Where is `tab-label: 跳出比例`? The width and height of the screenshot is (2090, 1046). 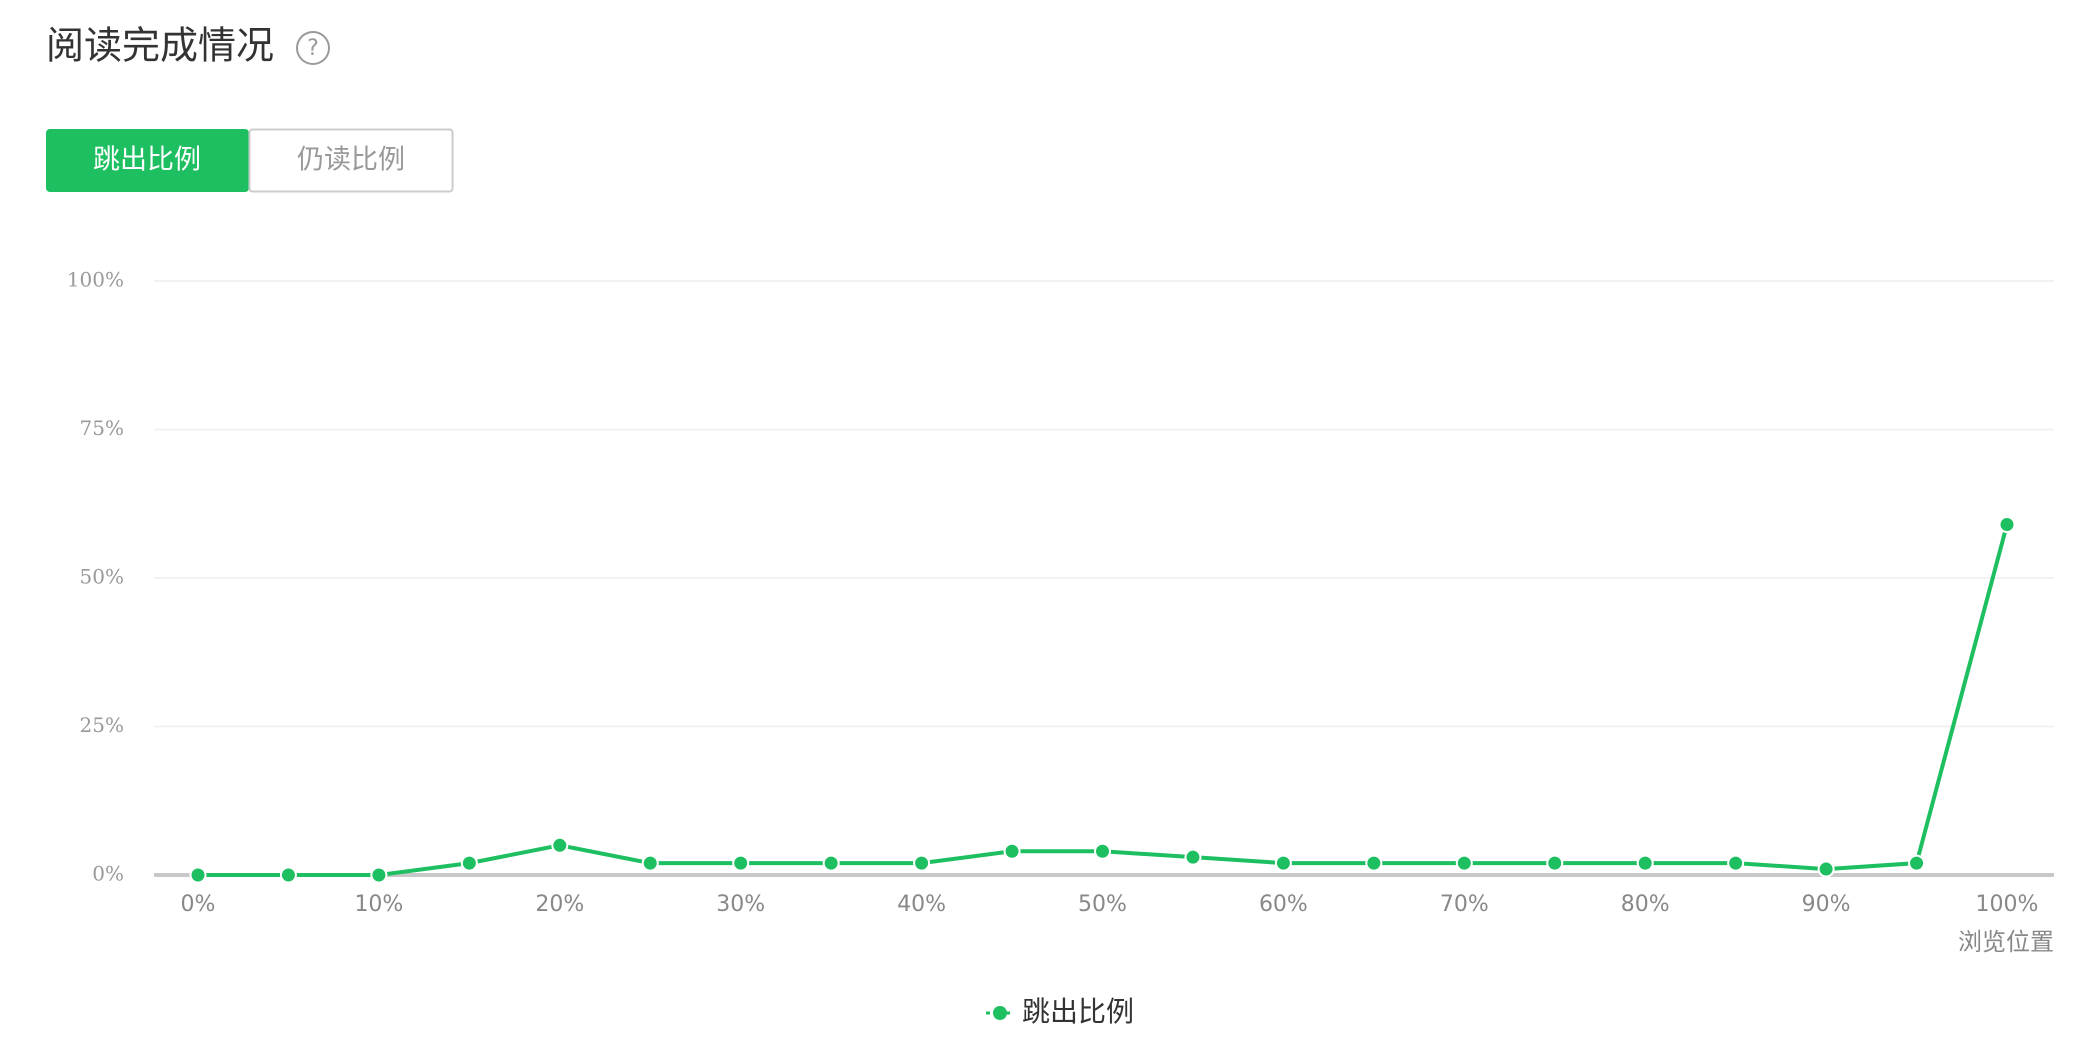
tab-label: 跳出比例 is located at coordinates (147, 160).